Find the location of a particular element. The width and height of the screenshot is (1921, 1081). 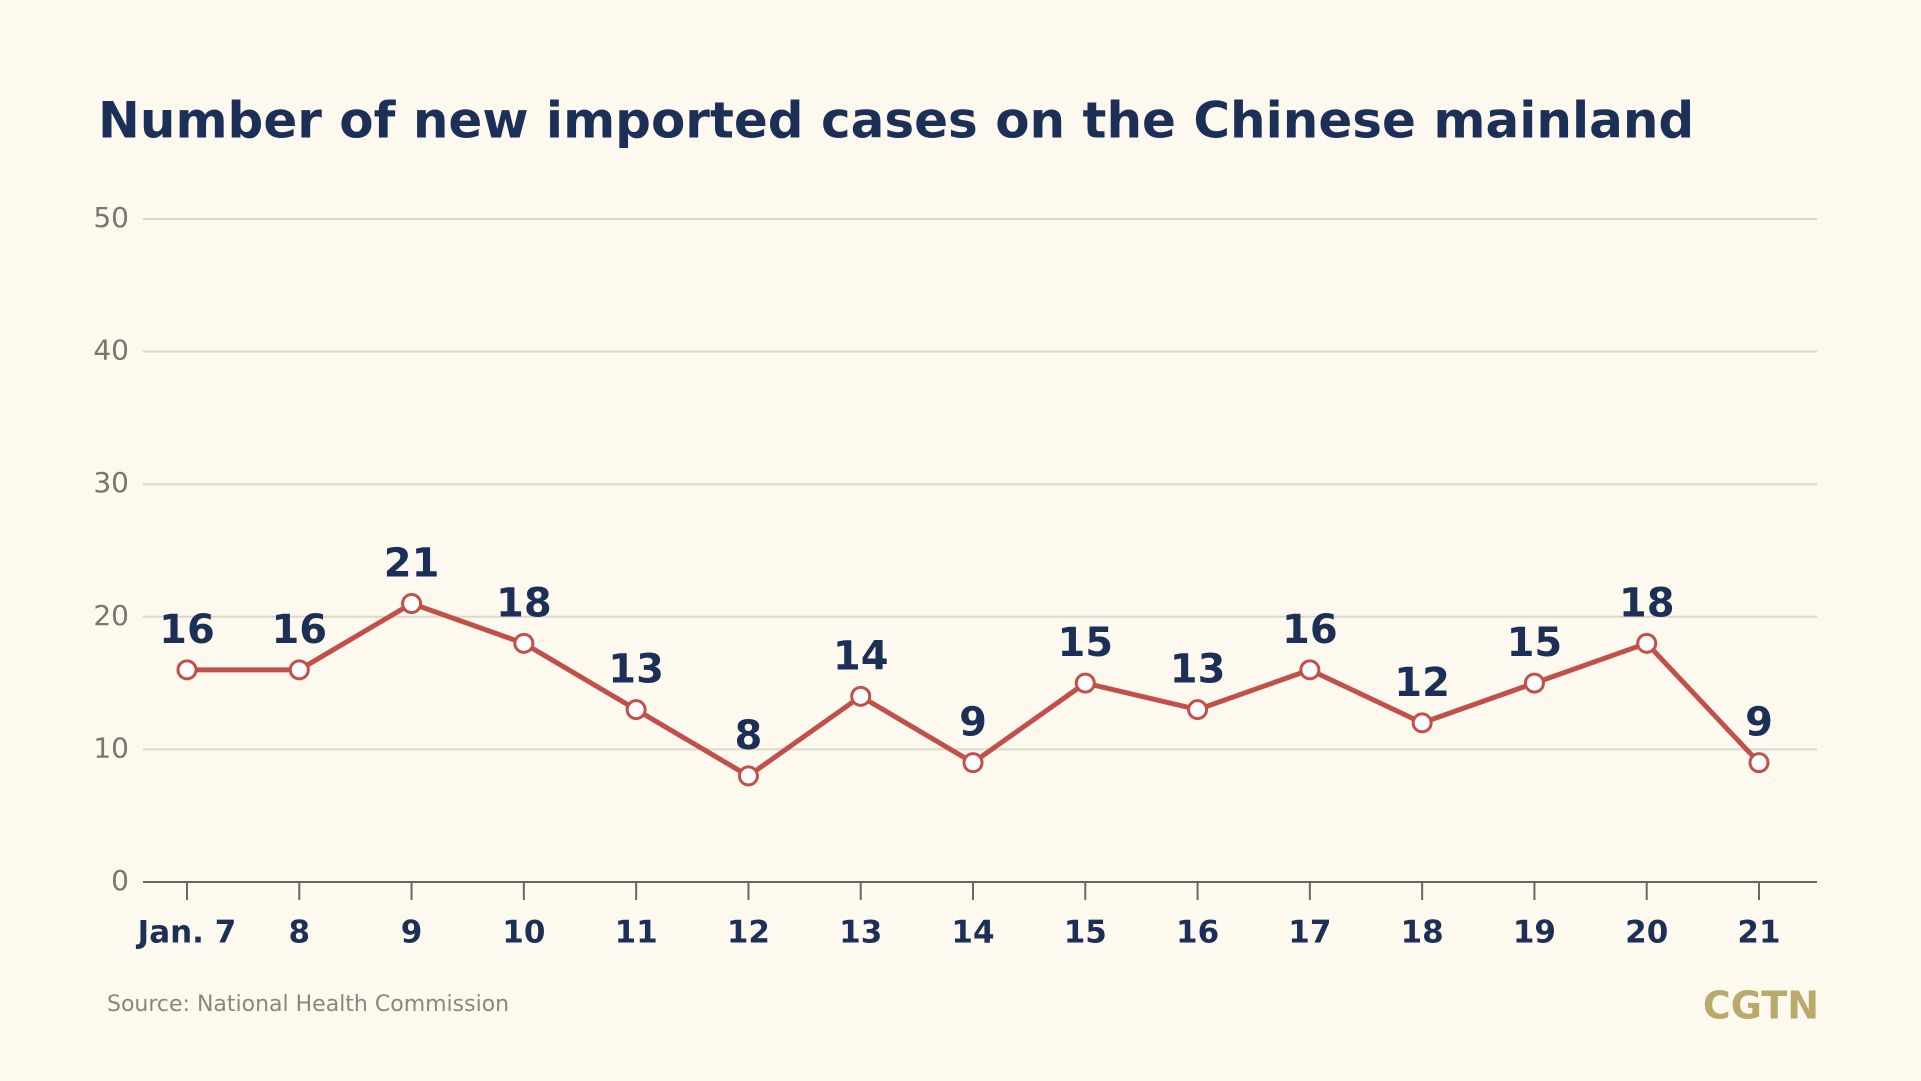

y-tick-label: 20 is located at coordinates (111, 615).